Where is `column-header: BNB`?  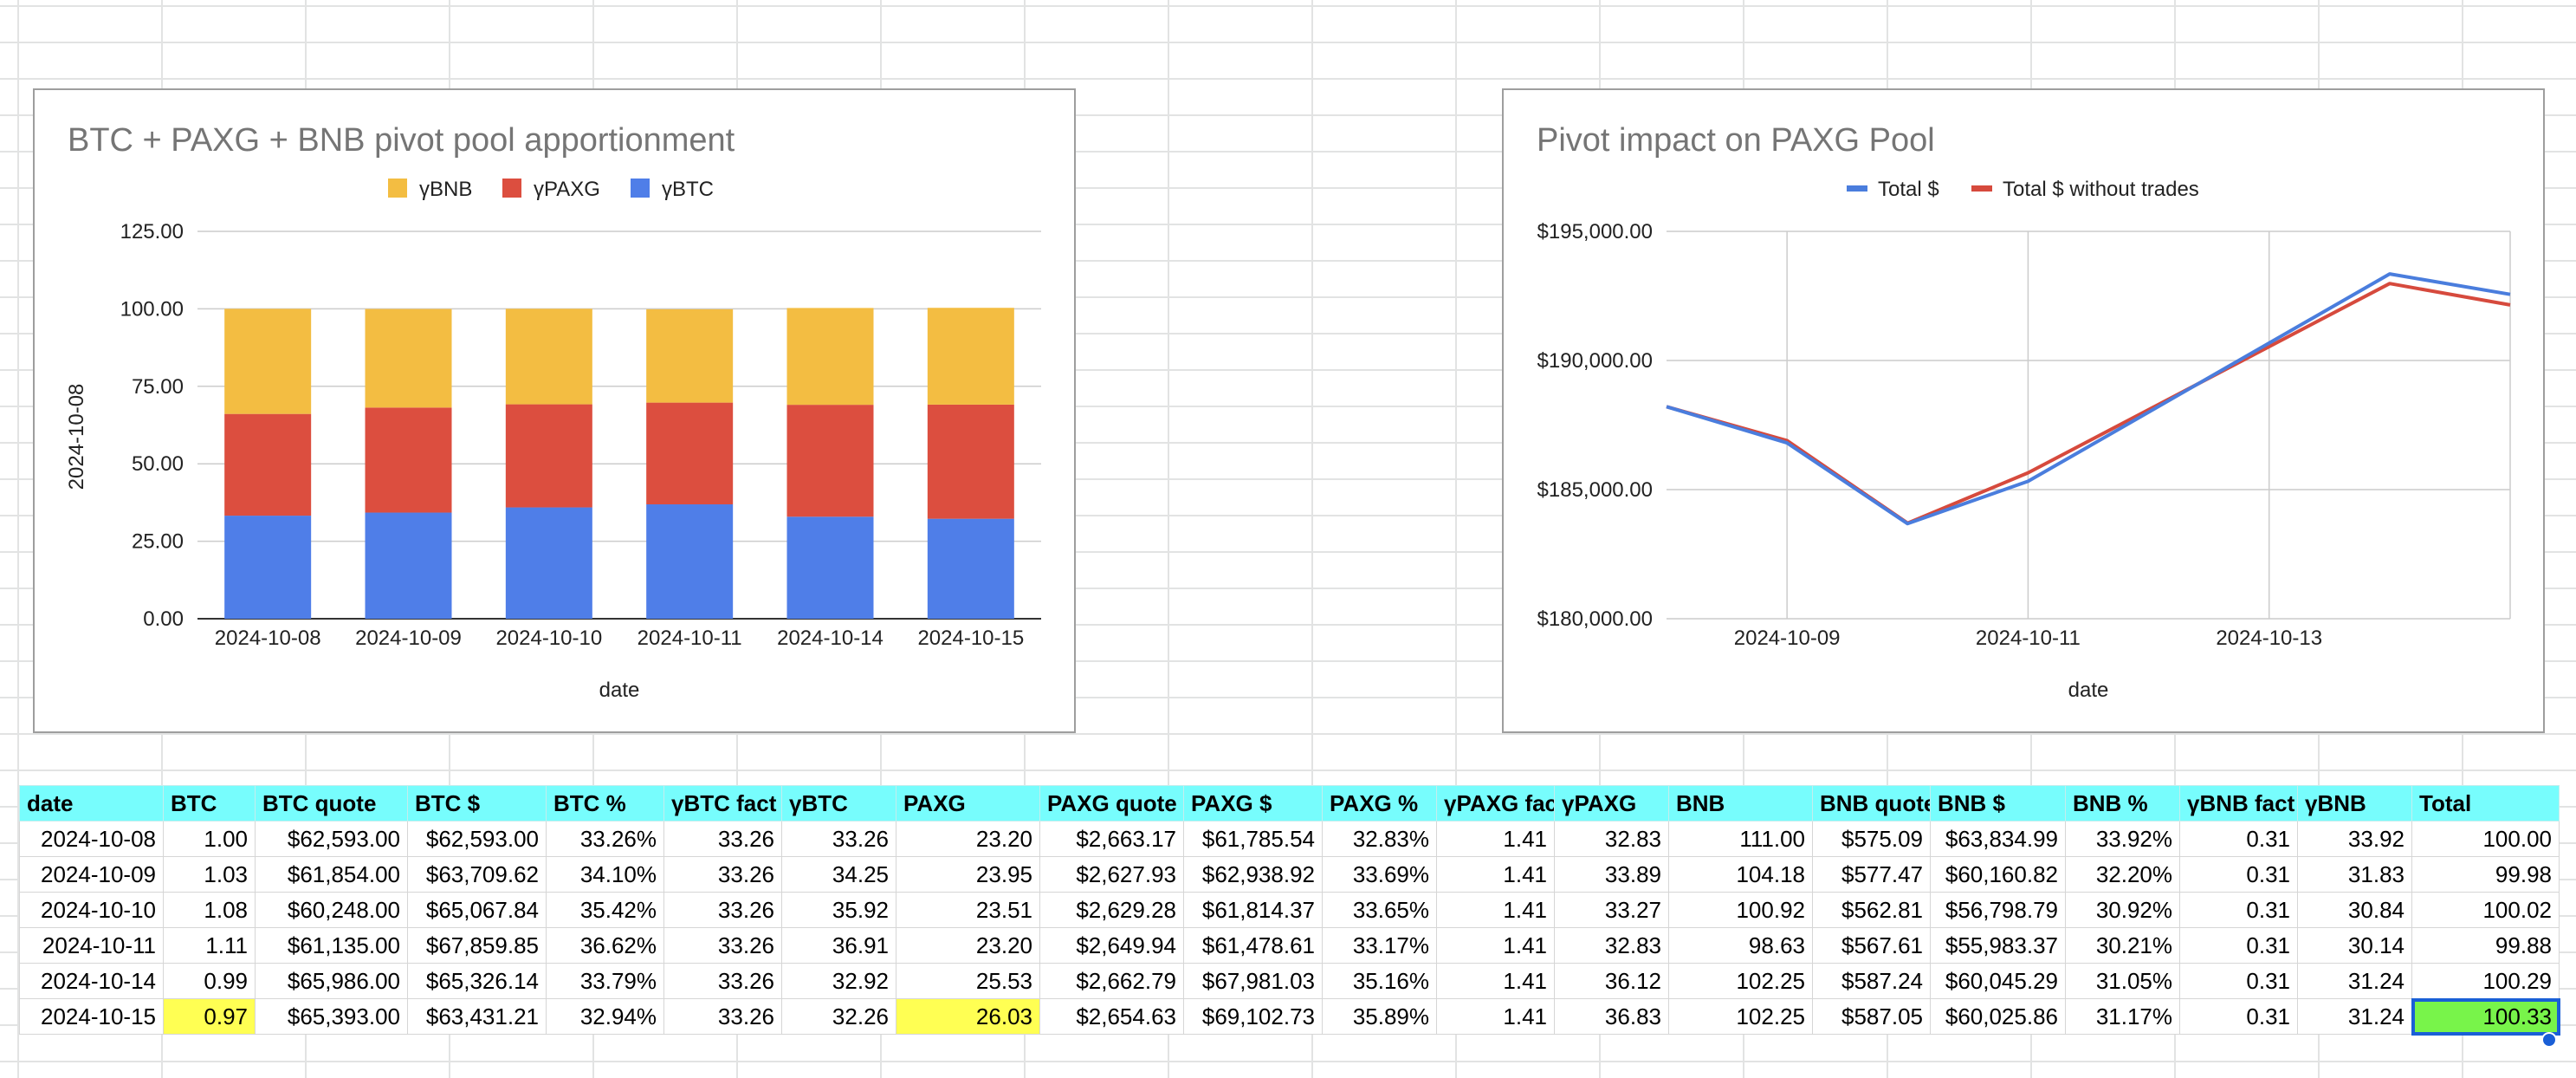 column-header: BNB is located at coordinates (1741, 803).